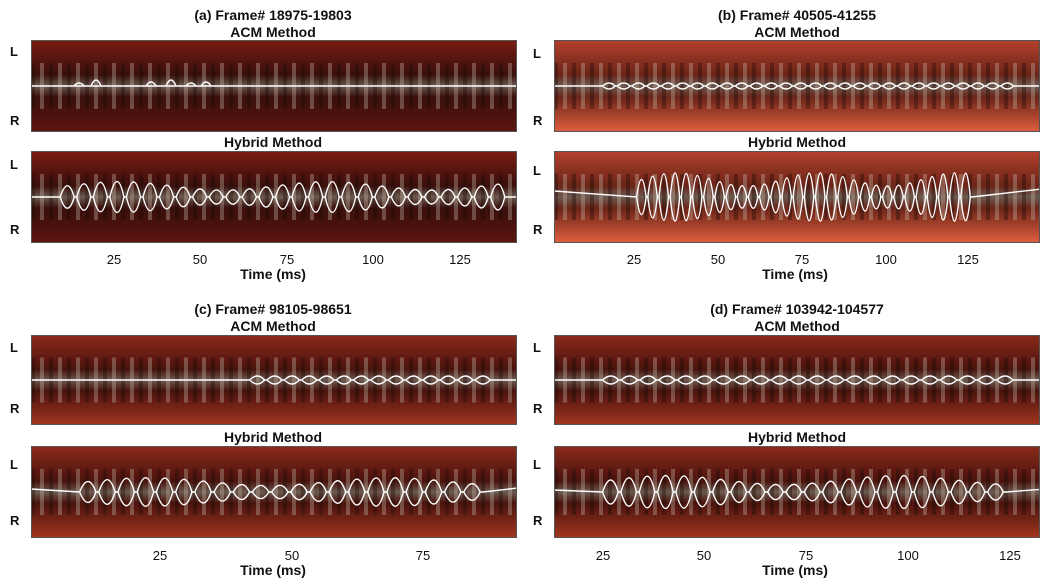  What do you see at coordinates (273, 309) in the screenshot?
I see `panel-title: (c) Frame# 98105-98651` at bounding box center [273, 309].